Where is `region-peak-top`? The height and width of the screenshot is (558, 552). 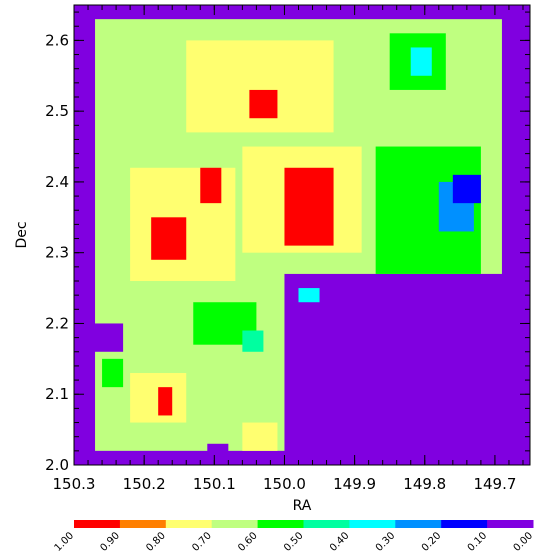 region-peak-top is located at coordinates (263, 104).